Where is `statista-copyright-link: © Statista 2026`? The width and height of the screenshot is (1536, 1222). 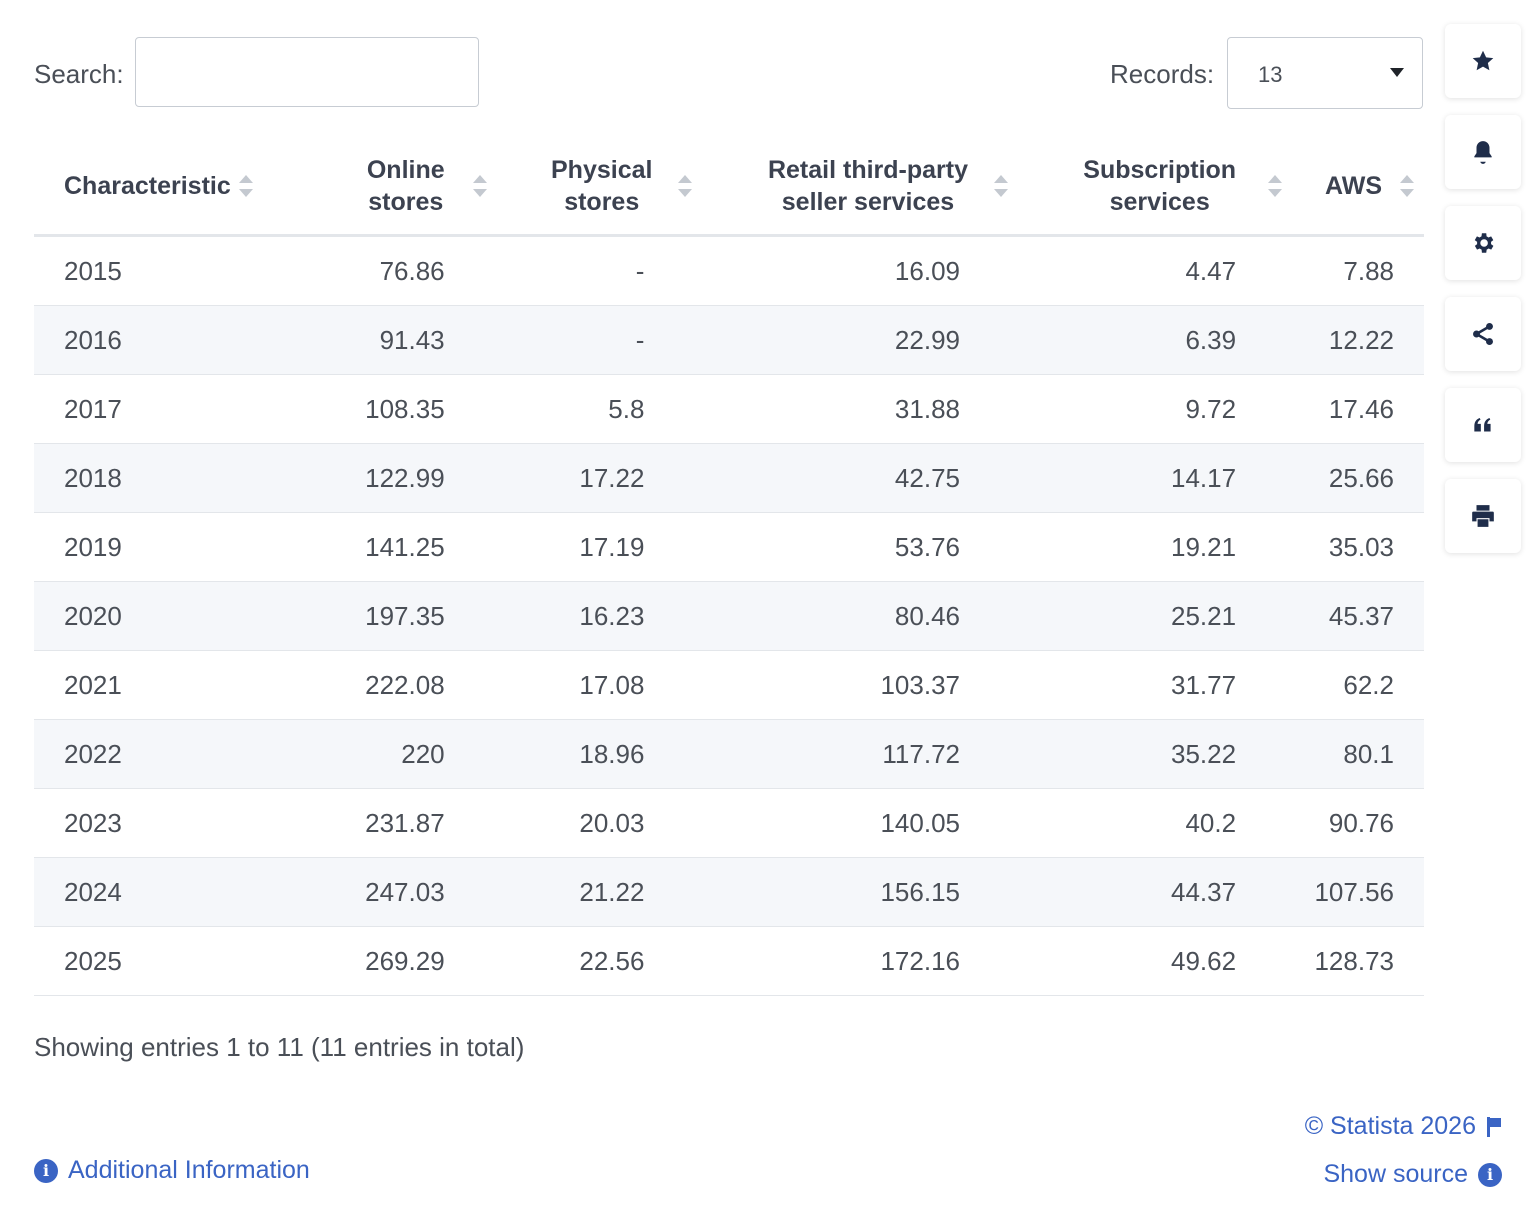 statista-copyright-link: © Statista 2026 is located at coordinates (1403, 1126).